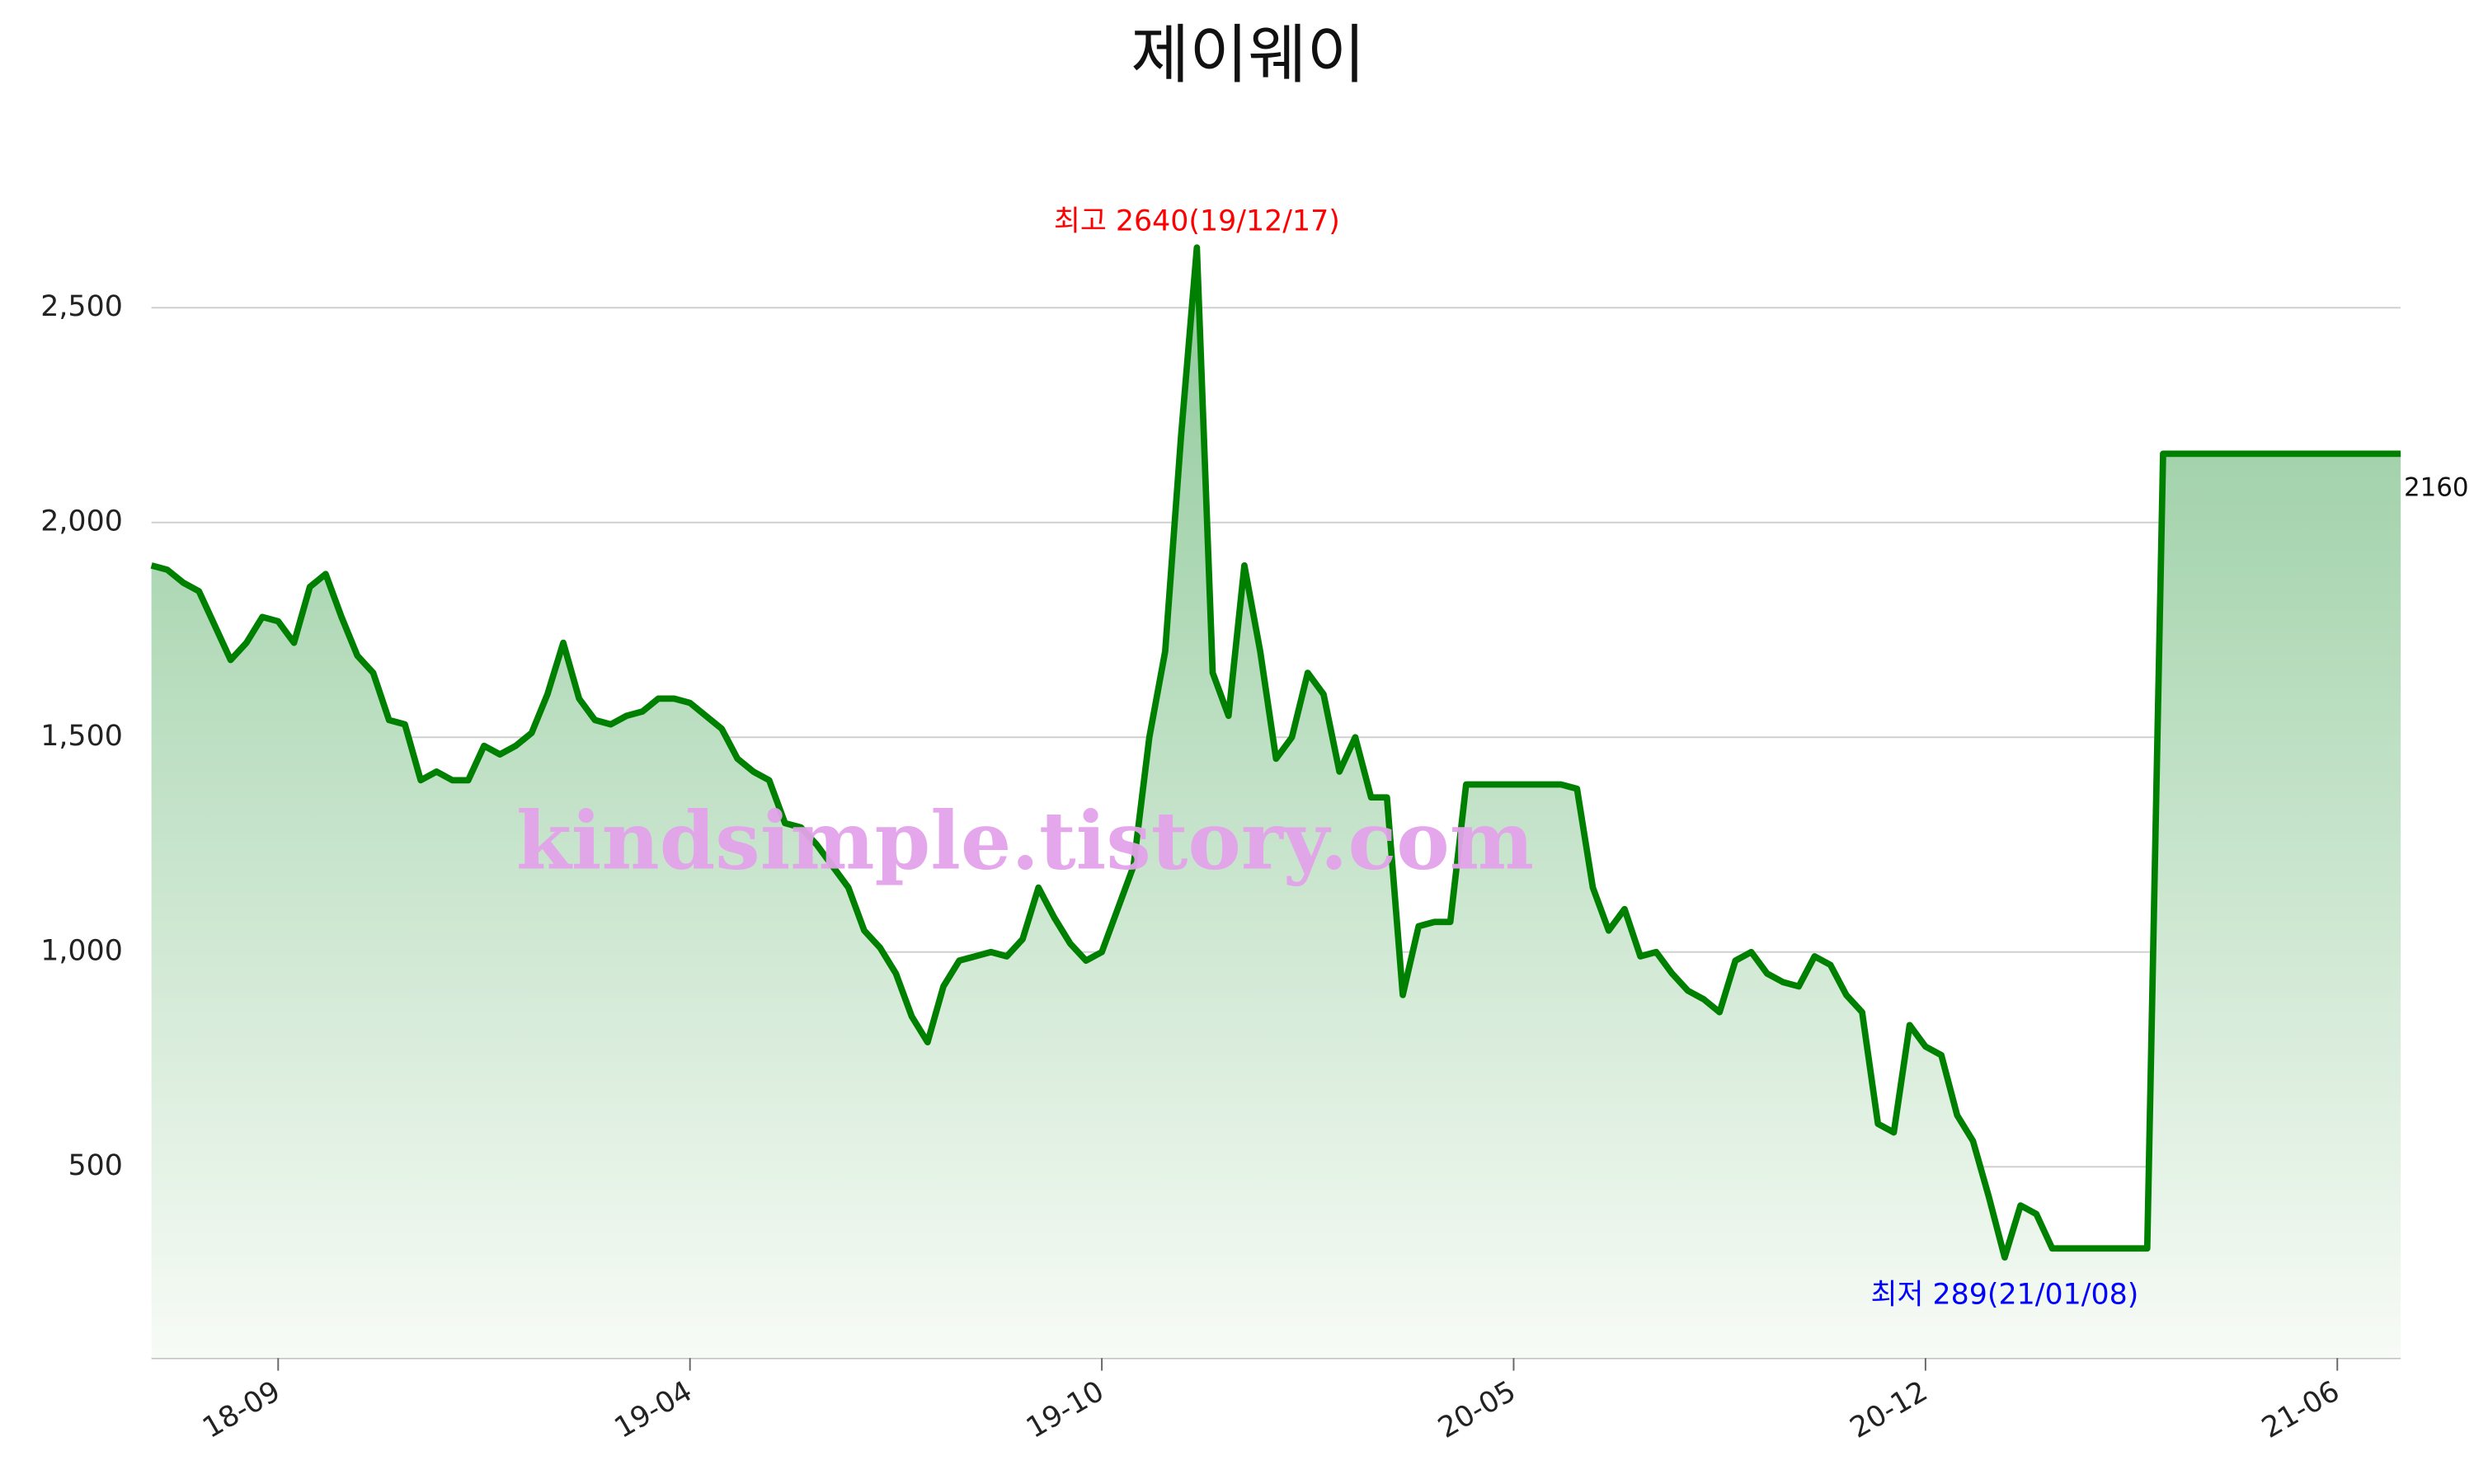 The image size is (2474, 1484). I want to click on x-tick-label: 21-06, so click(2300, 1410).